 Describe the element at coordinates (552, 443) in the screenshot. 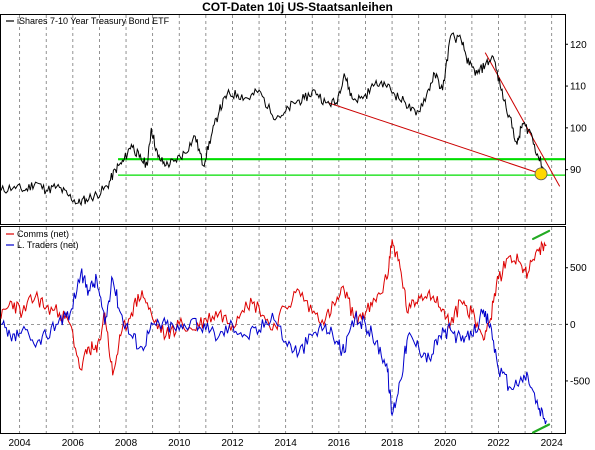

I see `xtick-label-2024: 2024` at that location.